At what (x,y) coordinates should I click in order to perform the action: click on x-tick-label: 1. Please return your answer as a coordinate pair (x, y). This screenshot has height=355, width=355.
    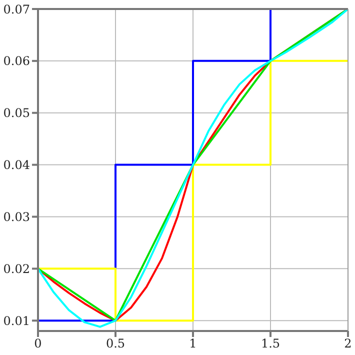
    Looking at the image, I should click on (193, 343).